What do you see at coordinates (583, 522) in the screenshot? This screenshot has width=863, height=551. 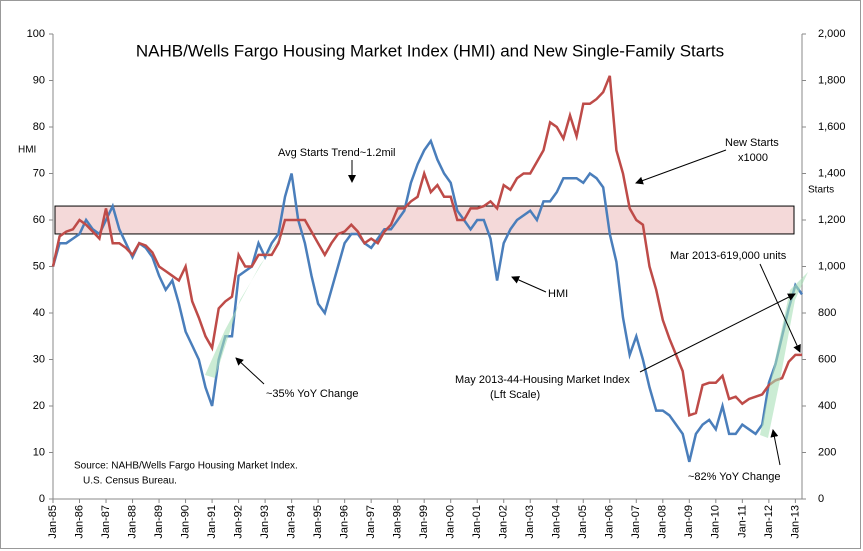 I see `x-tick-label: Jan-05` at bounding box center [583, 522].